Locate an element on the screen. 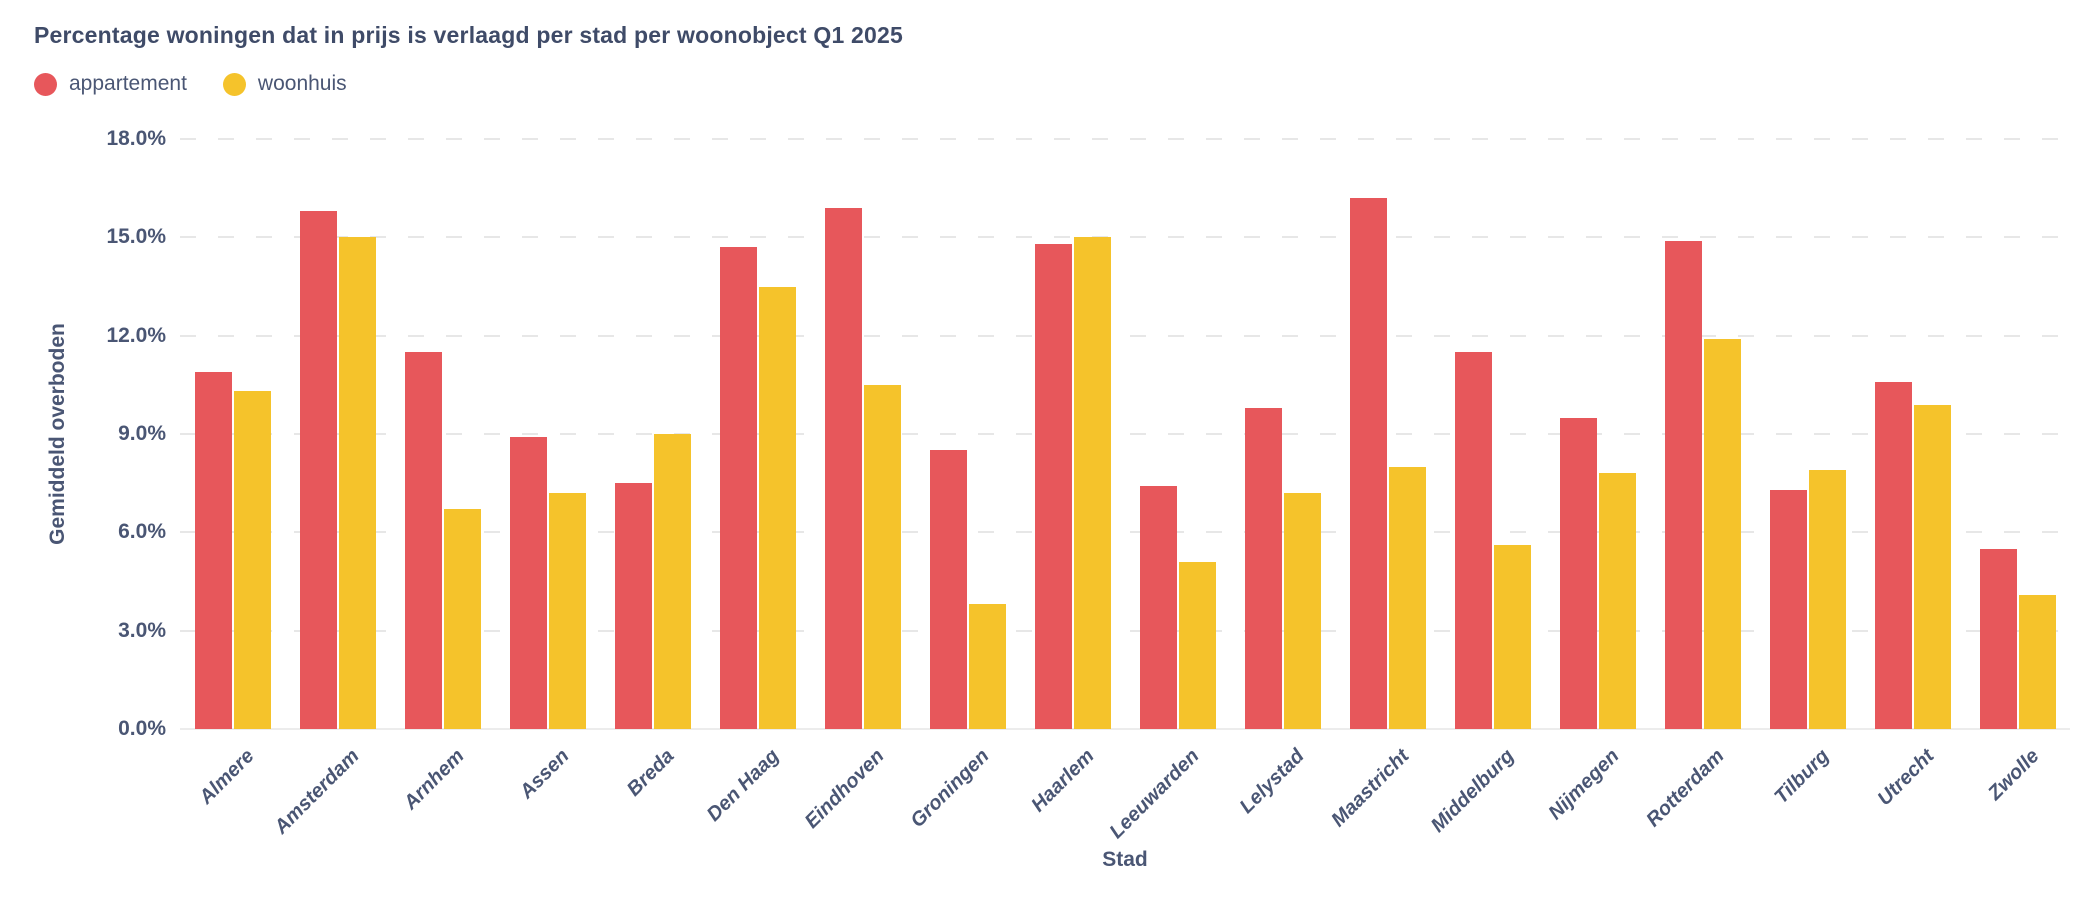 The height and width of the screenshot is (908, 2096). bar-appartement-breda is located at coordinates (633, 606).